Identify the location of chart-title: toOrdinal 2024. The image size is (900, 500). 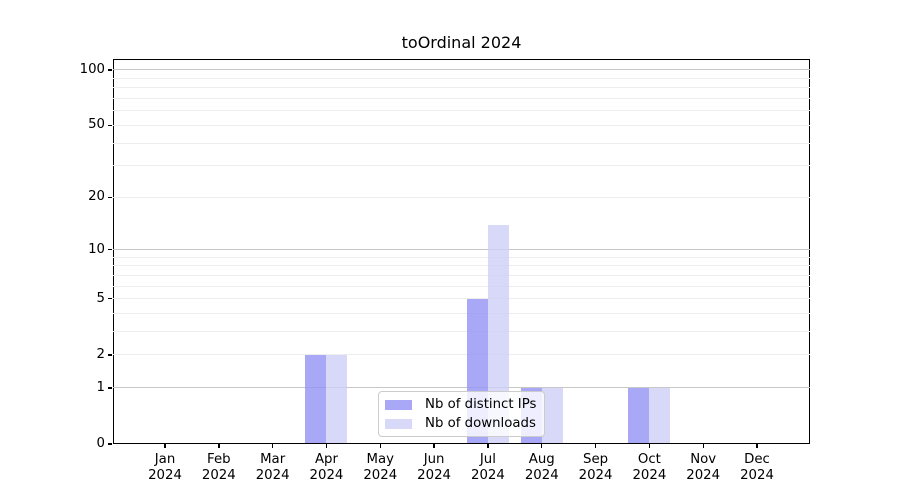
(461, 42).